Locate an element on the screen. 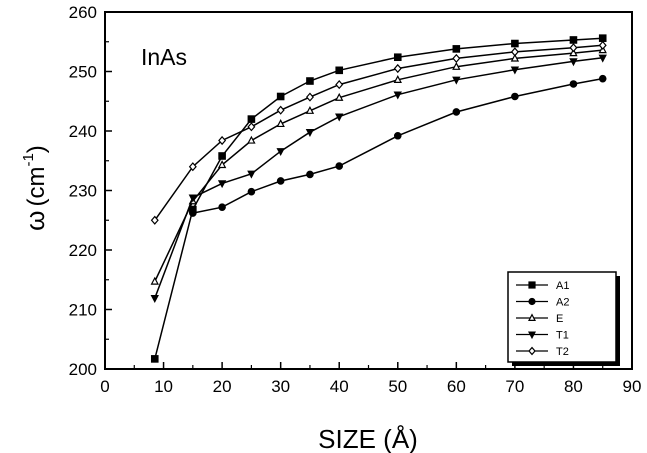 The height and width of the screenshot is (453, 647). y-tick-label: 250 is located at coordinates (83, 72).